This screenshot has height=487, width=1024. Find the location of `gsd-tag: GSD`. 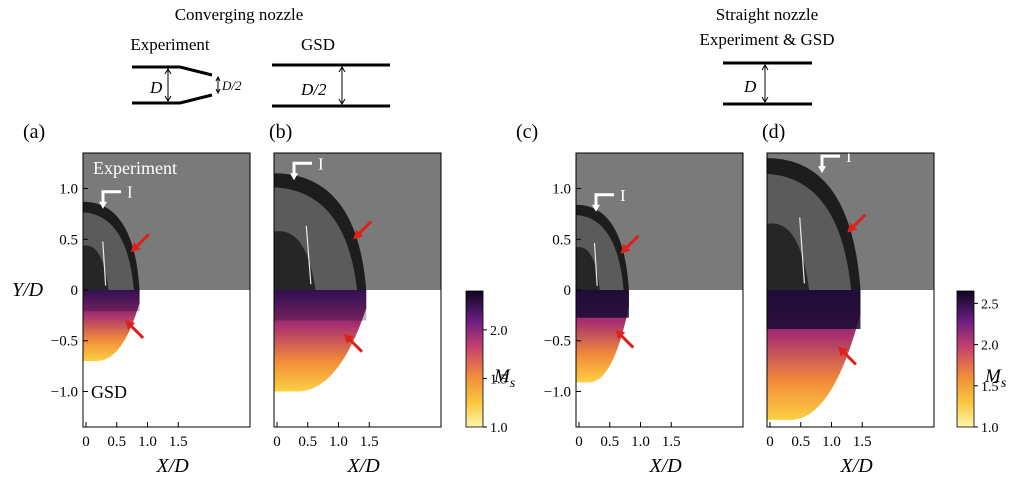

gsd-tag: GSD is located at coordinates (109, 392).